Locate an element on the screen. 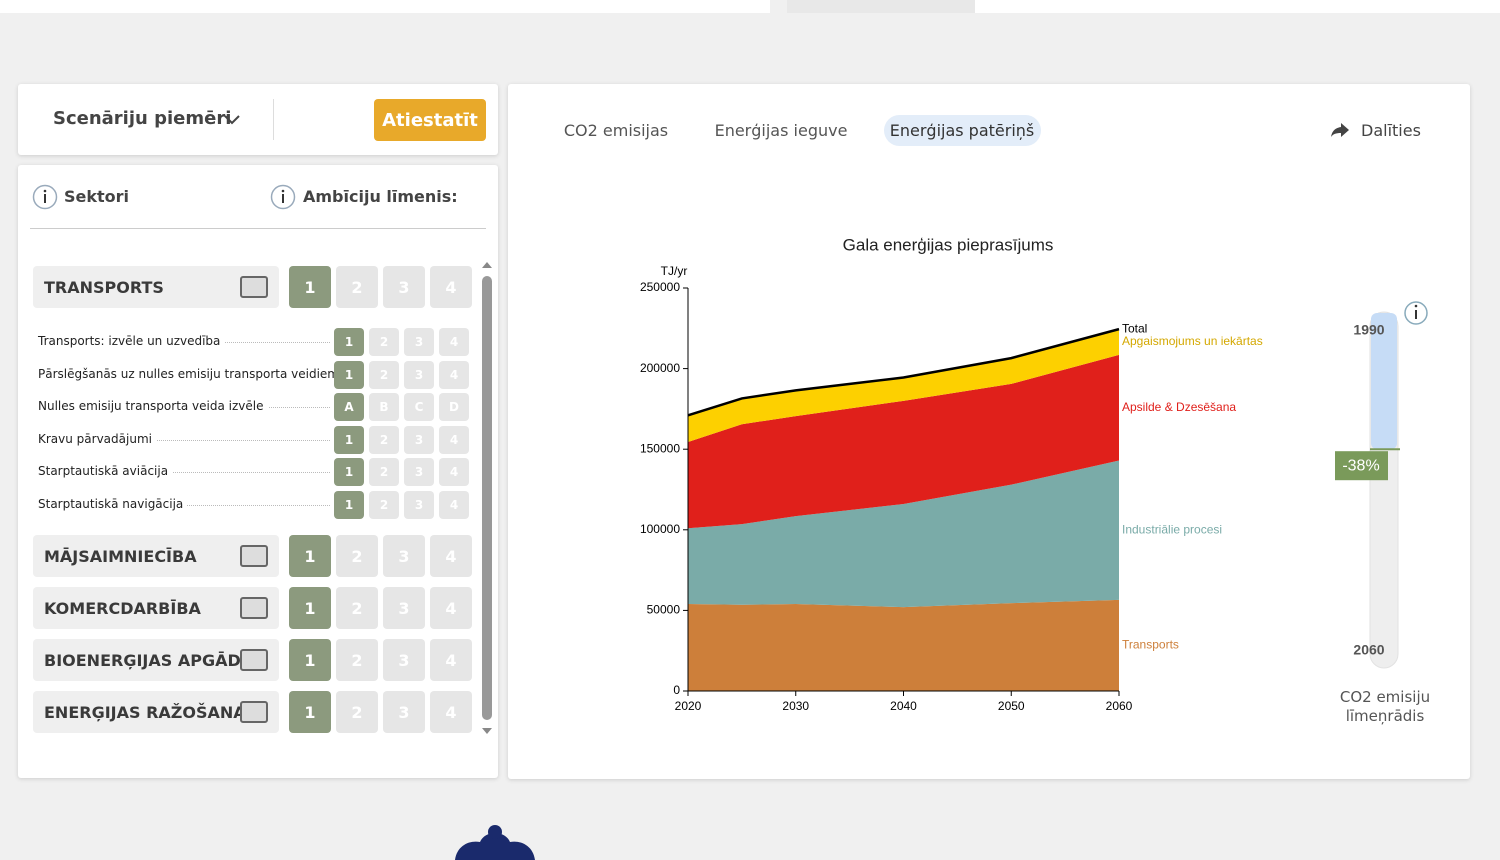 The width and height of the screenshot is (1500, 860). sector-name: TRANSPORTS is located at coordinates (104, 287).